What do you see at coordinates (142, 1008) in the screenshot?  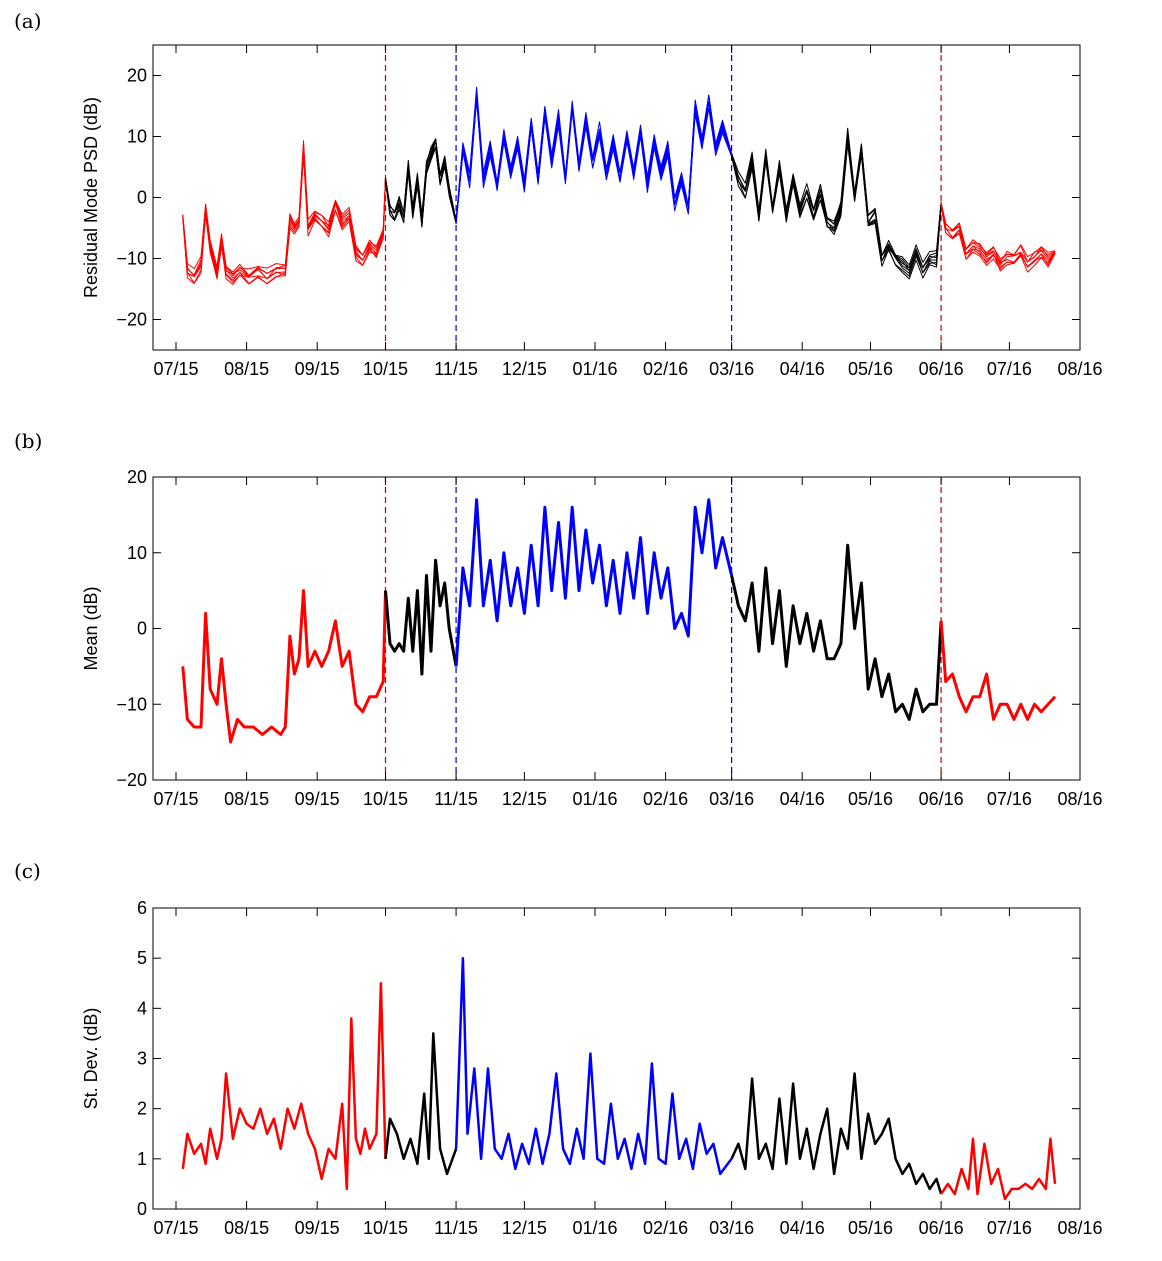 I see `y-tick-label: 4` at bounding box center [142, 1008].